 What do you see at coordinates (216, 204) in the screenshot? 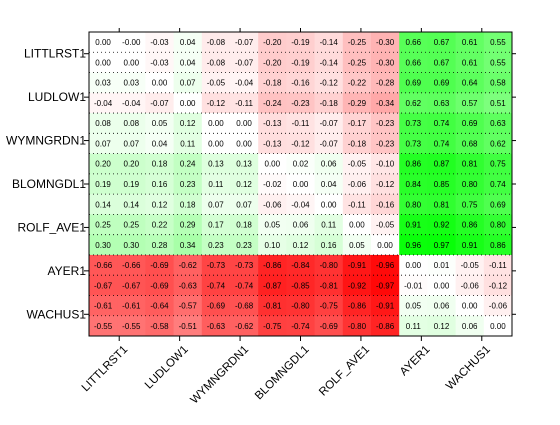
I see `cell-value: 0.07` at bounding box center [216, 204].